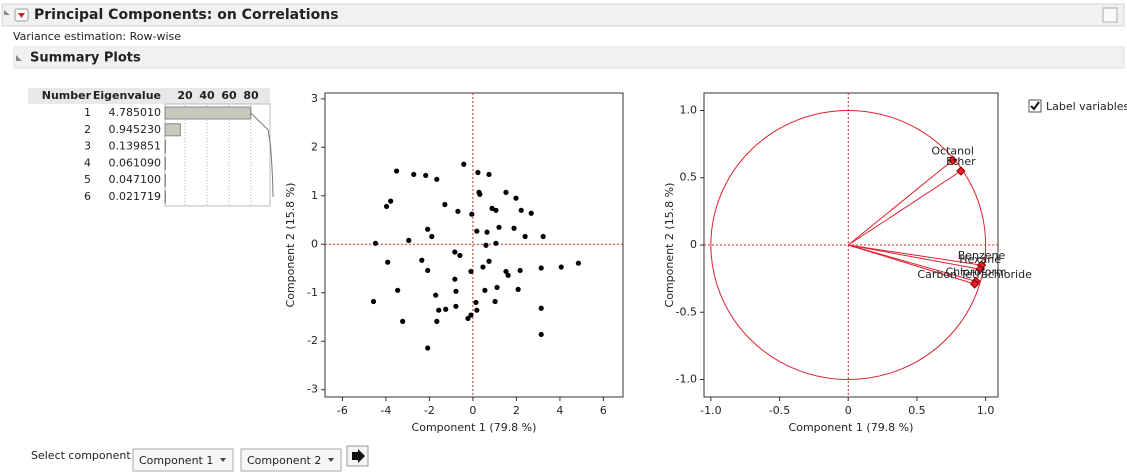 The width and height of the screenshot is (1127, 475). Describe the element at coordinates (87, 196) in the screenshot. I see `row-number: 6` at that location.